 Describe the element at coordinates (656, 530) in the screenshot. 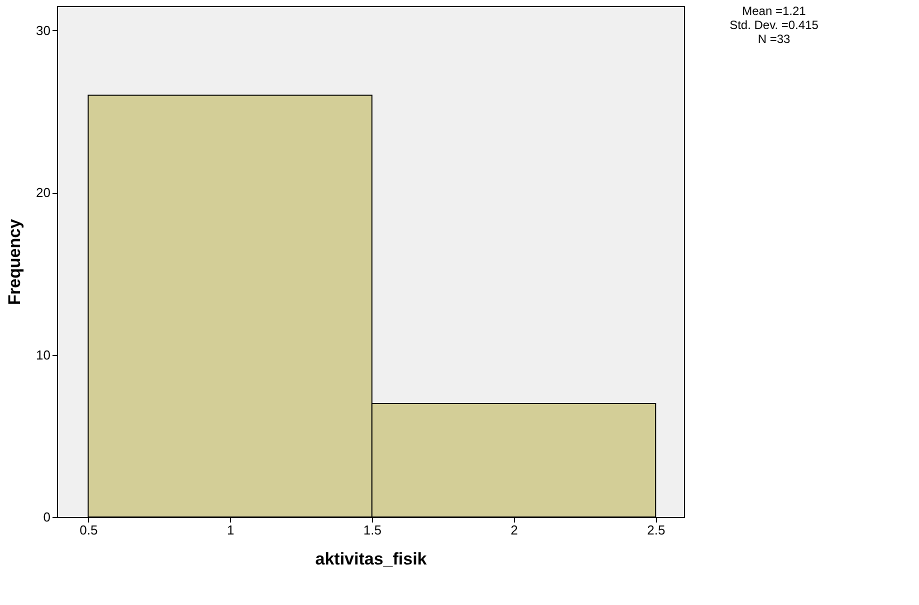

I see `x-tick-label: 2.5` at that location.